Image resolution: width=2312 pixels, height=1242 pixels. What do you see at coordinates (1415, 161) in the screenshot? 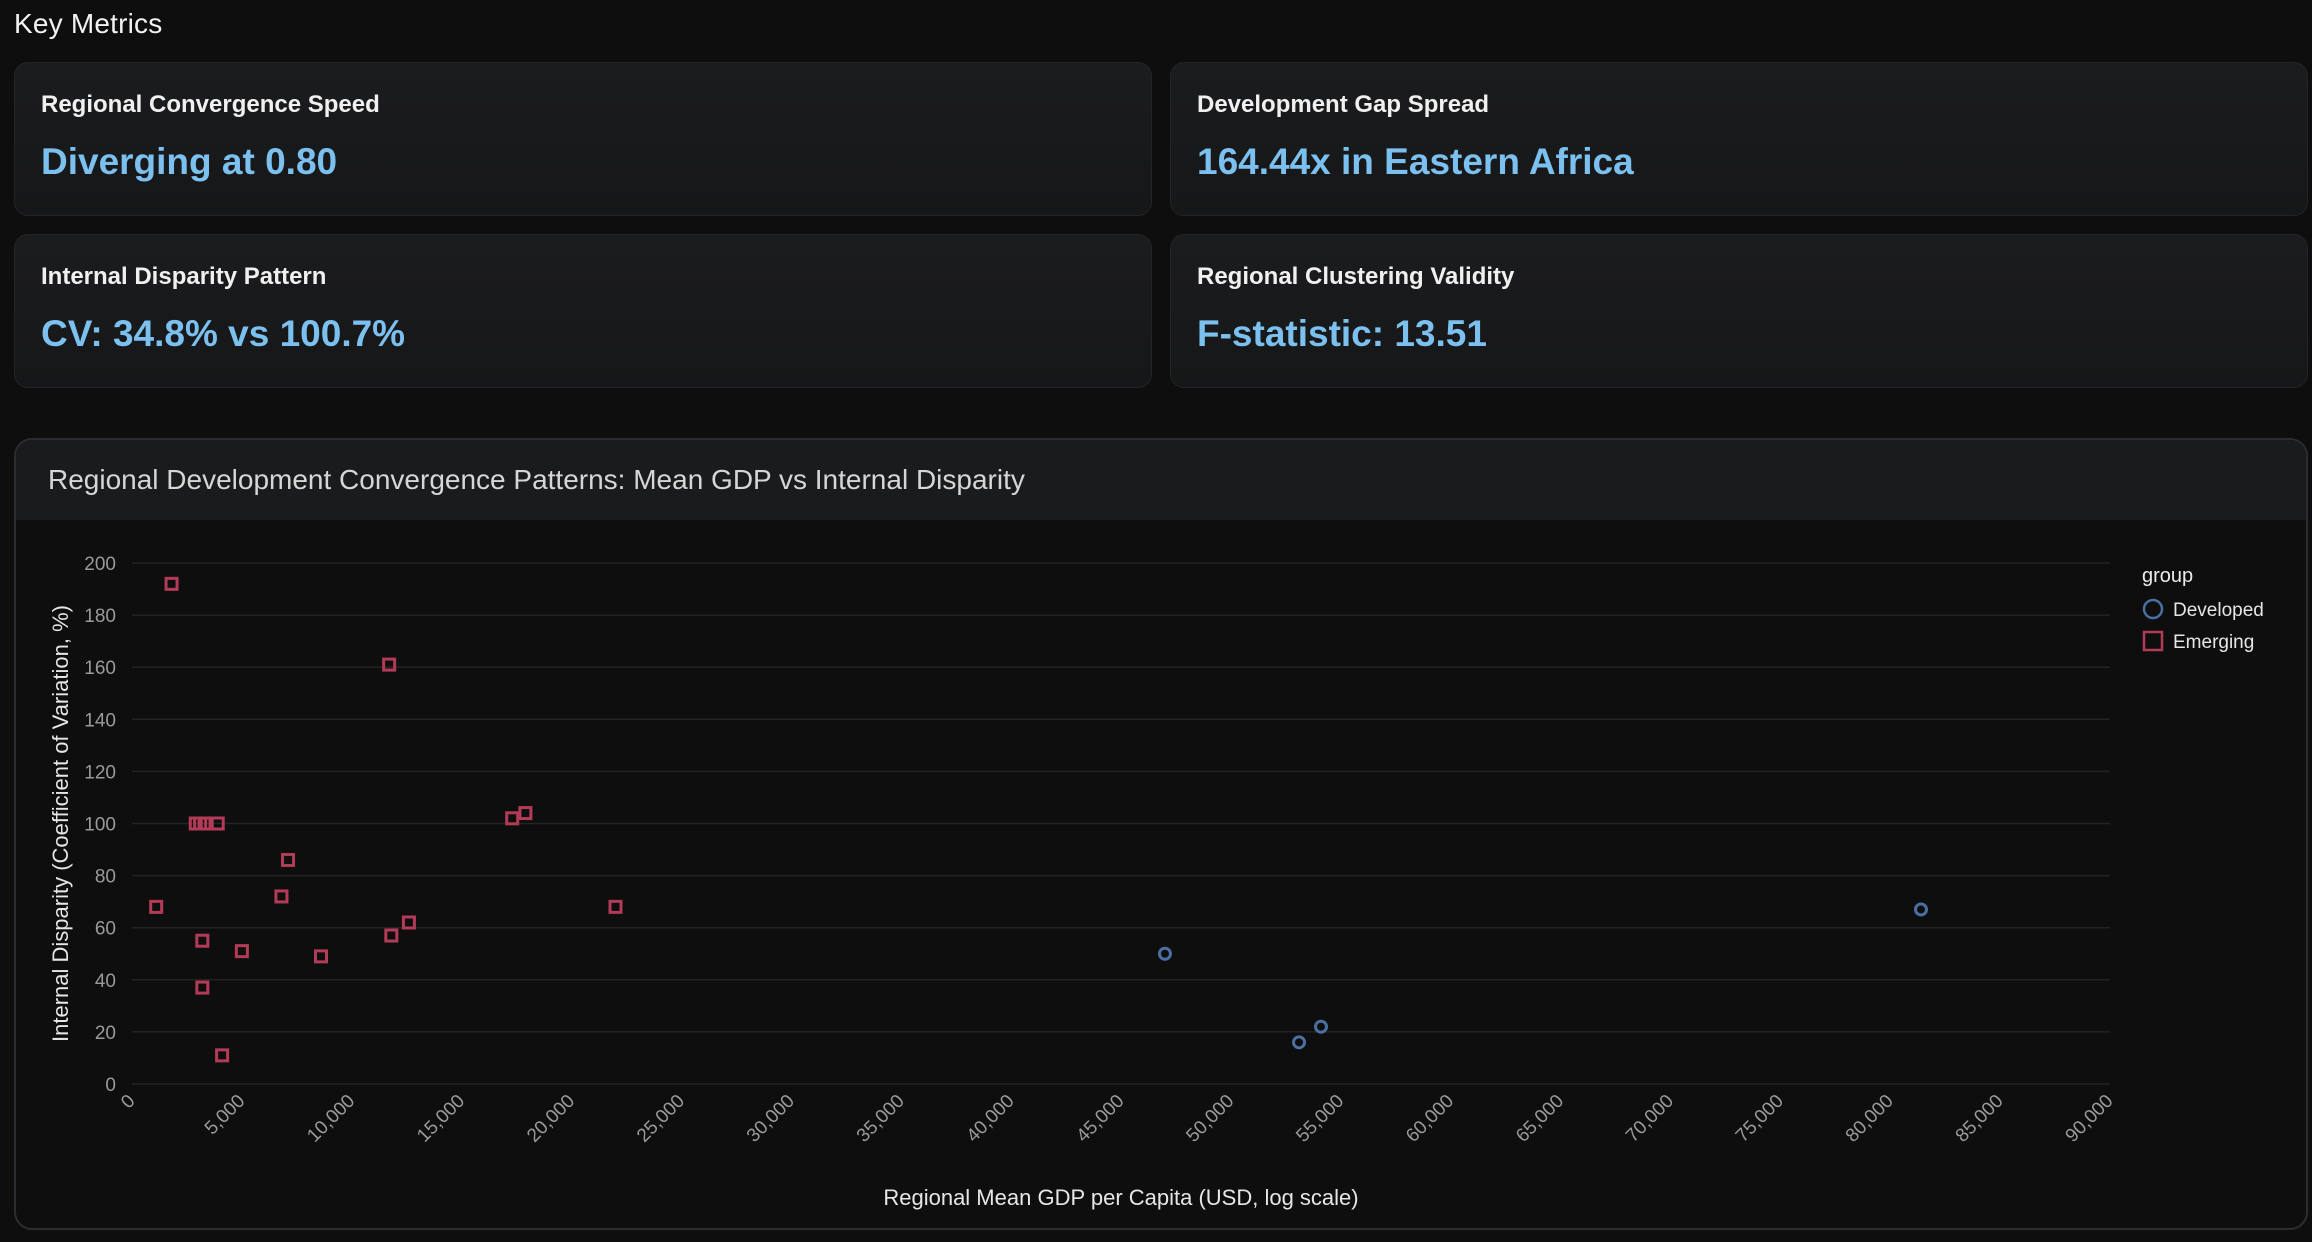
I see `metric-value: 164.44x in Eastern Africa` at bounding box center [1415, 161].